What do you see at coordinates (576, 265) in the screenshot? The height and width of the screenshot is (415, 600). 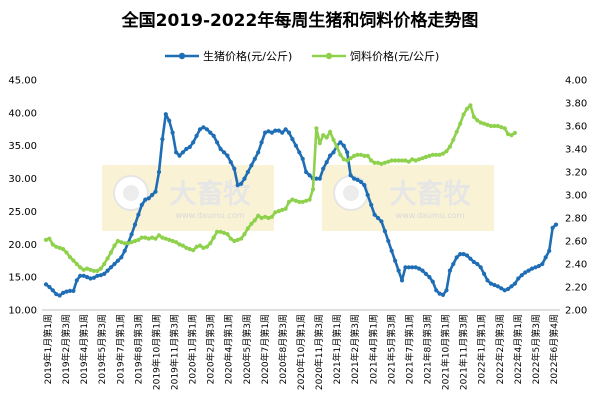 I see `y-right-tick-label: 2.40` at bounding box center [576, 265].